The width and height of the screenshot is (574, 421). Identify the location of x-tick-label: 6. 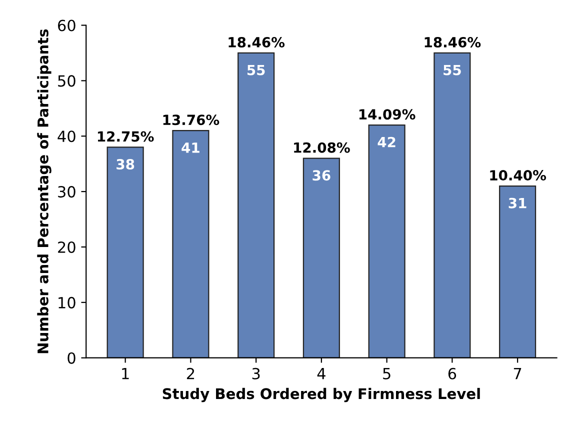
(452, 374).